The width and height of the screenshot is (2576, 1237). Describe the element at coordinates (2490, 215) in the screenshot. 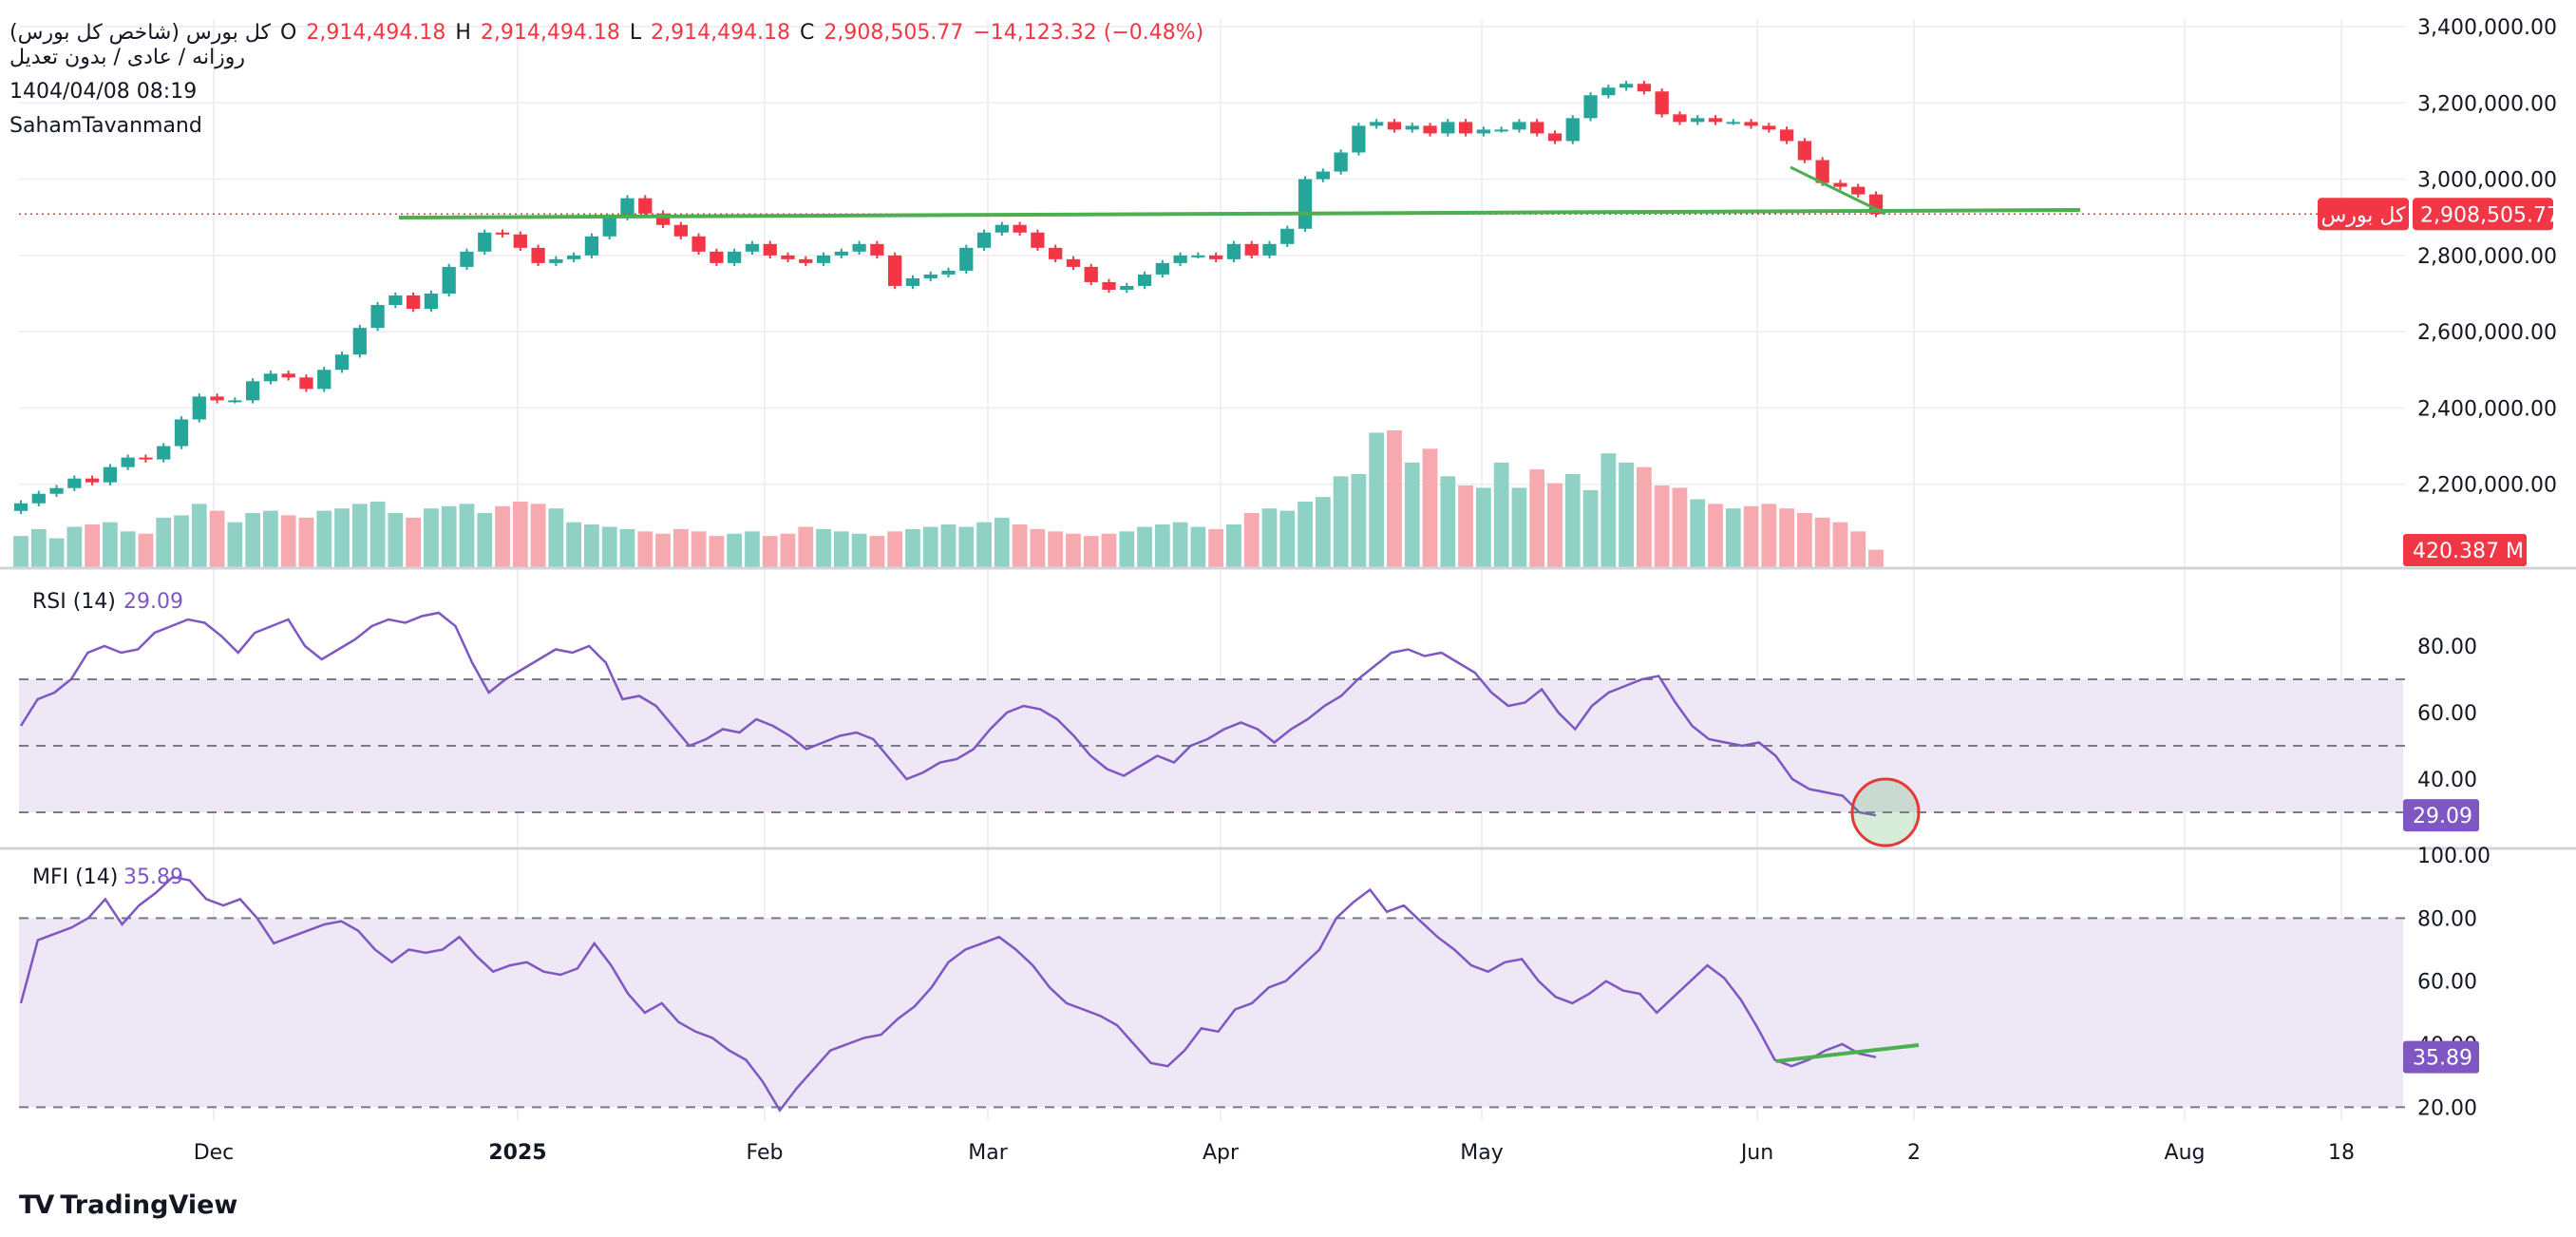

I see `last-price-badge-label: 2,908,505.77` at that location.